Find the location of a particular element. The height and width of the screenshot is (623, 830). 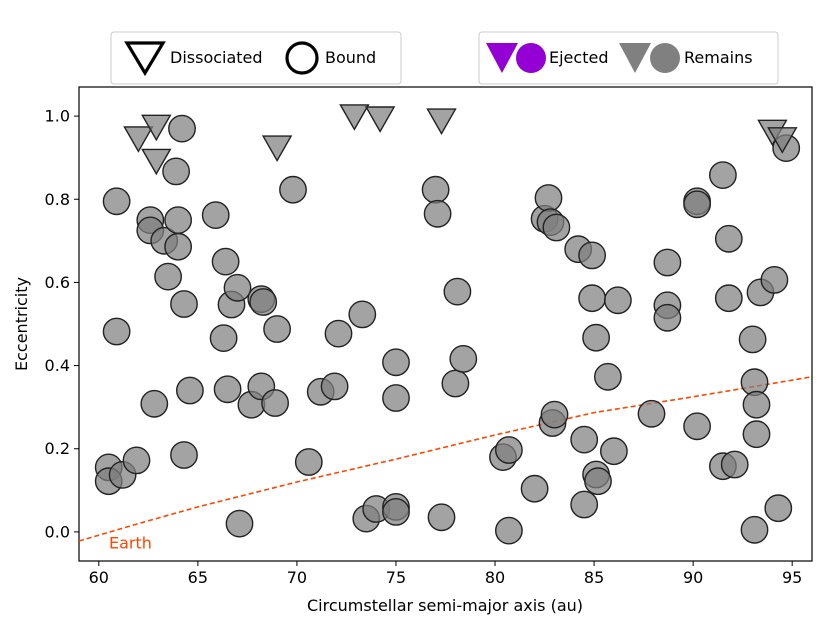

x-tick-label: 60 is located at coordinates (99, 577).